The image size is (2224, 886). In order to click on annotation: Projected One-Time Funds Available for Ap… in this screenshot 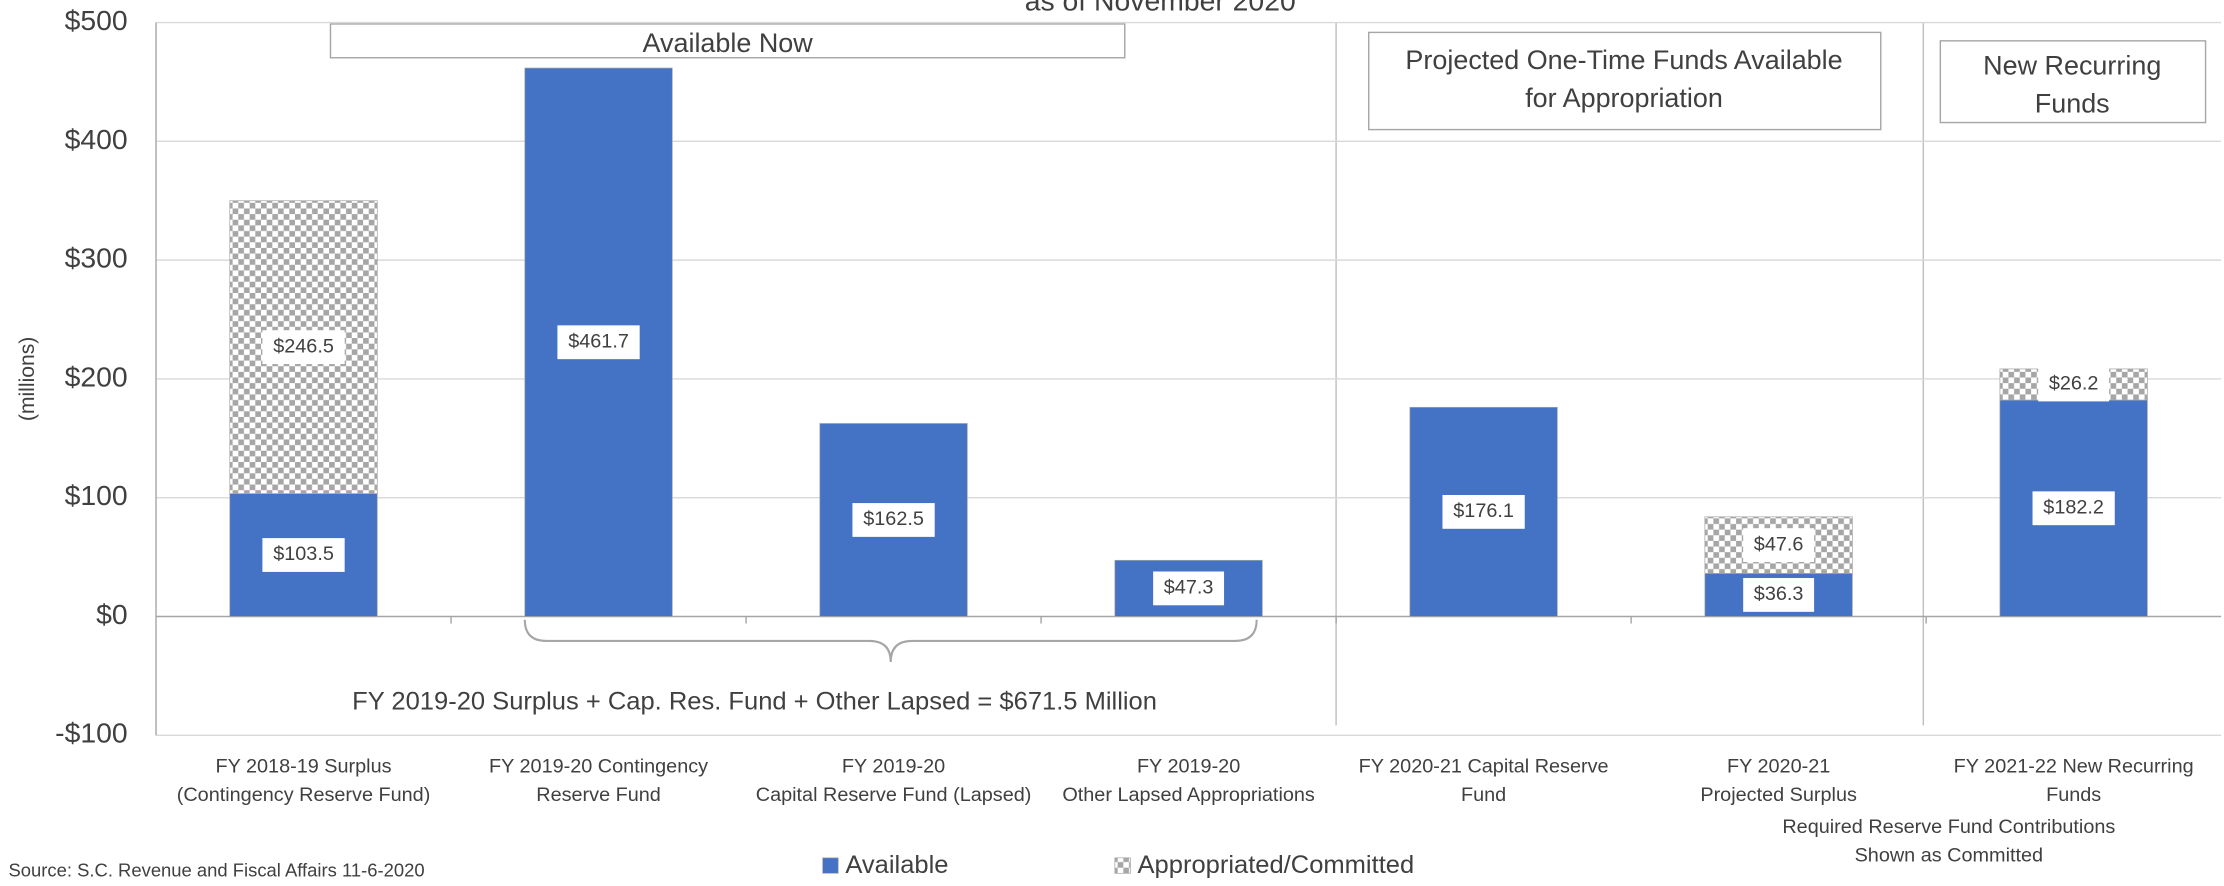, I will do `click(1623, 79)`.